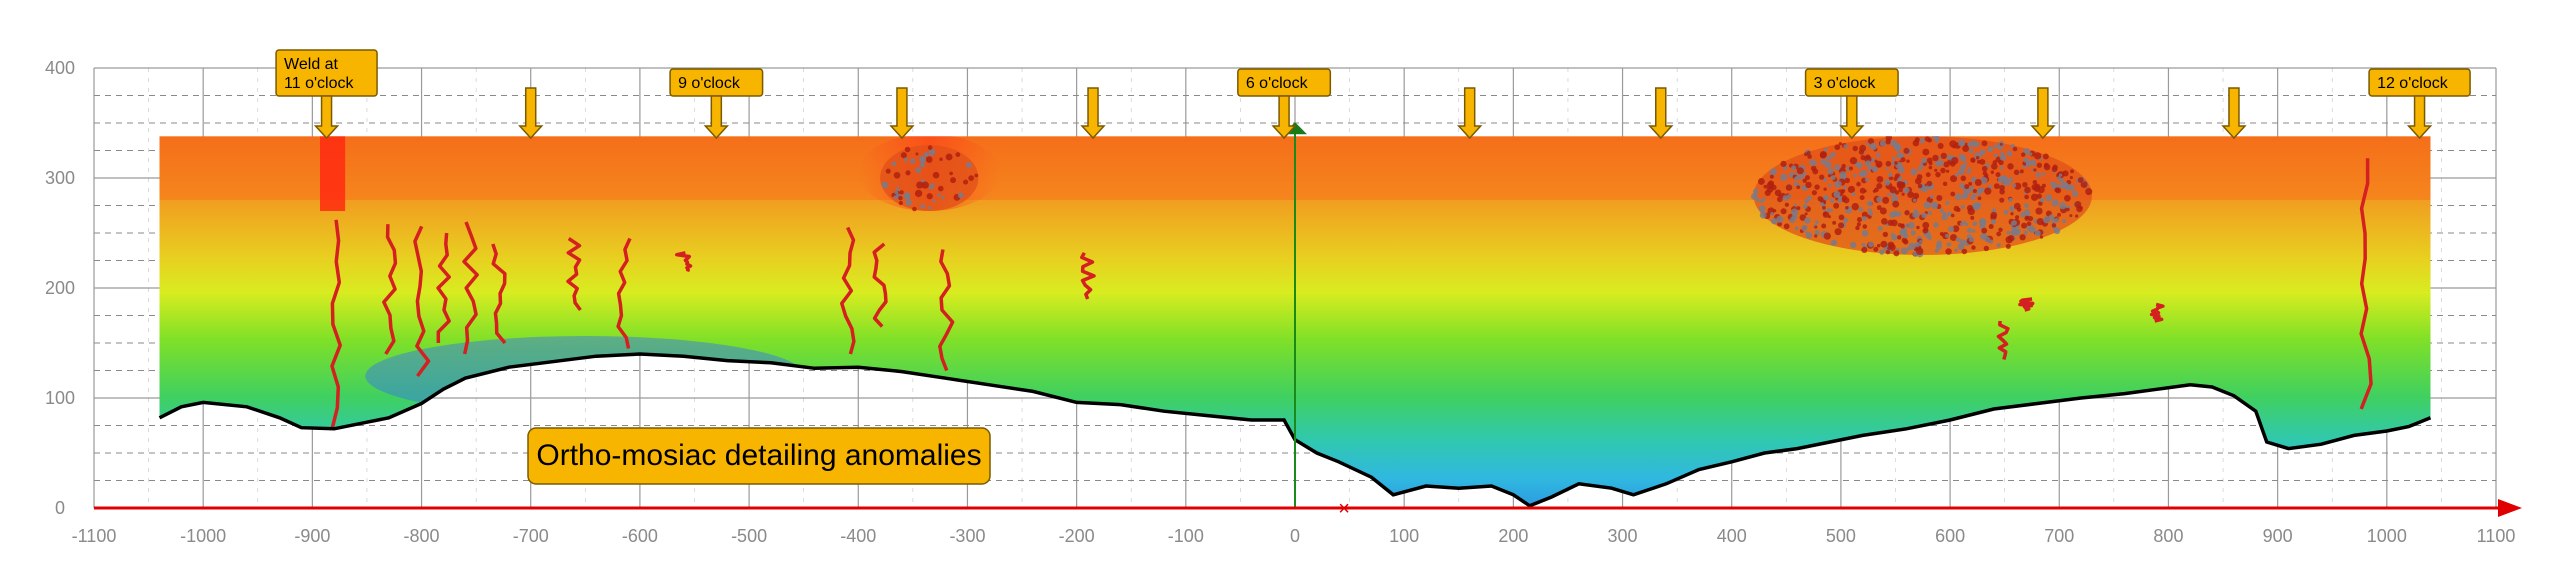  I want to click on x-tick-label: 900, so click(2278, 536).